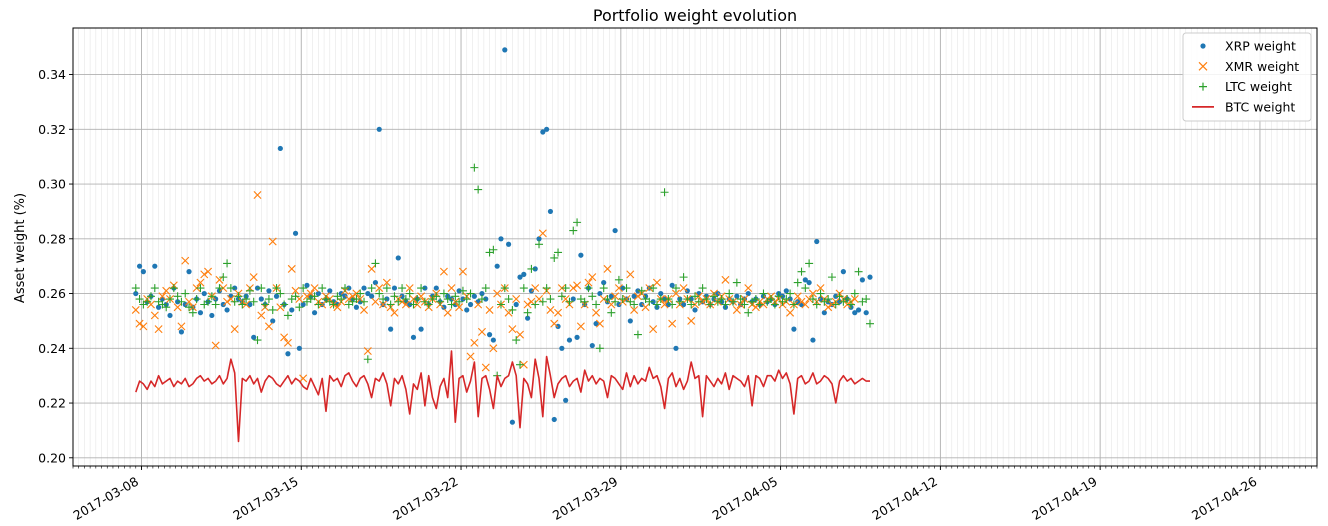 This screenshot has height=526, width=1328. What do you see at coordinates (52, 293) in the screenshot?
I see `y-tick-label: 0.26` at bounding box center [52, 293].